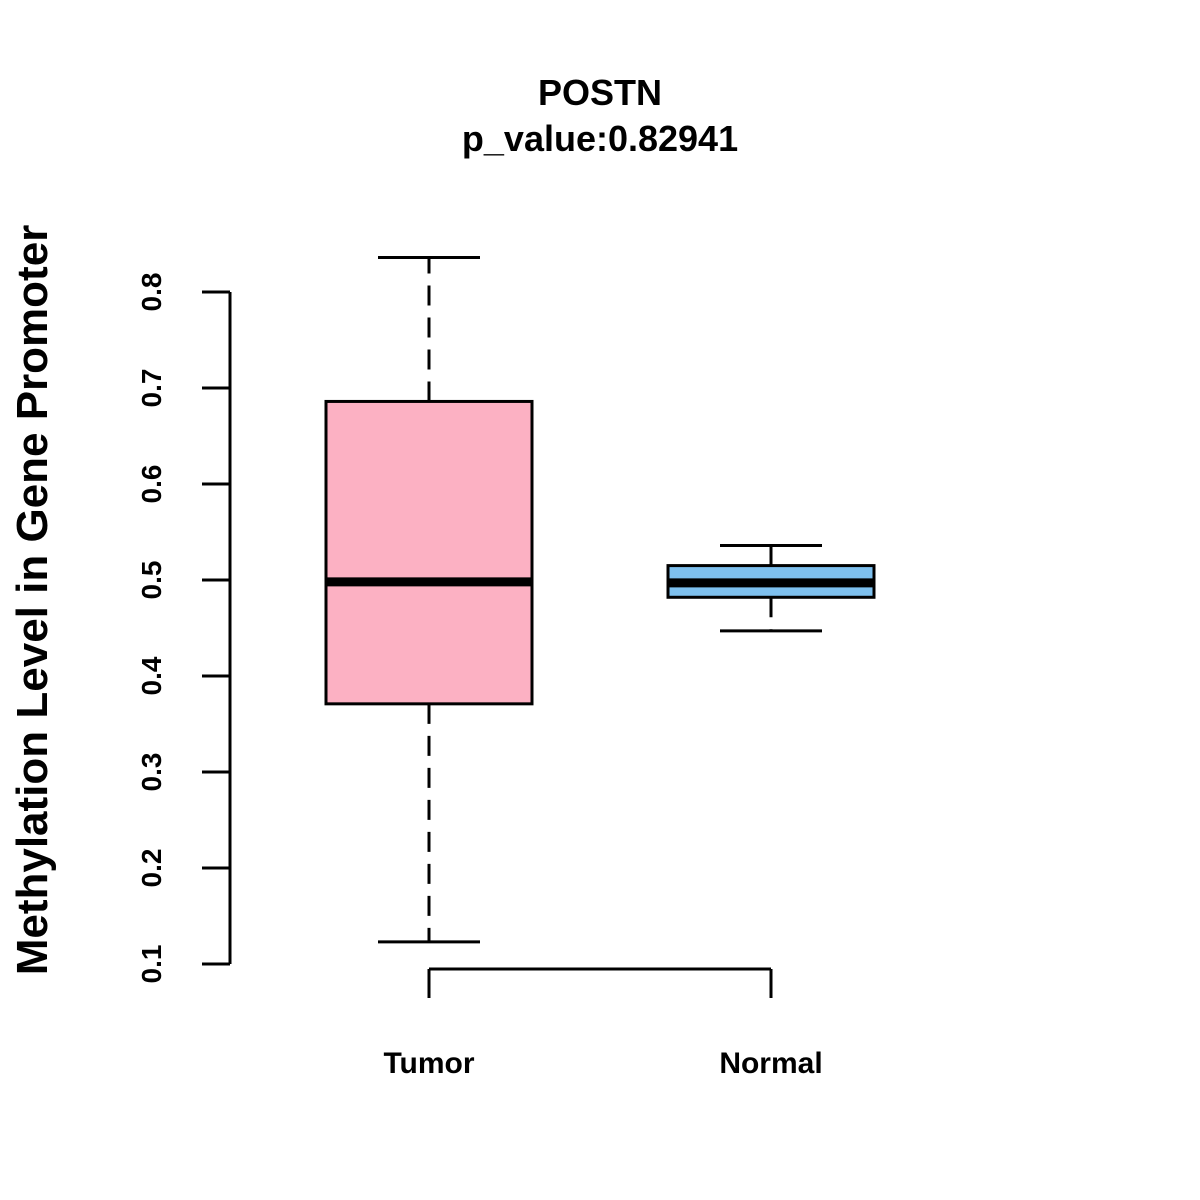  What do you see at coordinates (184, 628) in the screenshot?
I see `y-axis: 0.1 0.2 0.3 0.4 0.5 0.6 0.7 0.8` at bounding box center [184, 628].